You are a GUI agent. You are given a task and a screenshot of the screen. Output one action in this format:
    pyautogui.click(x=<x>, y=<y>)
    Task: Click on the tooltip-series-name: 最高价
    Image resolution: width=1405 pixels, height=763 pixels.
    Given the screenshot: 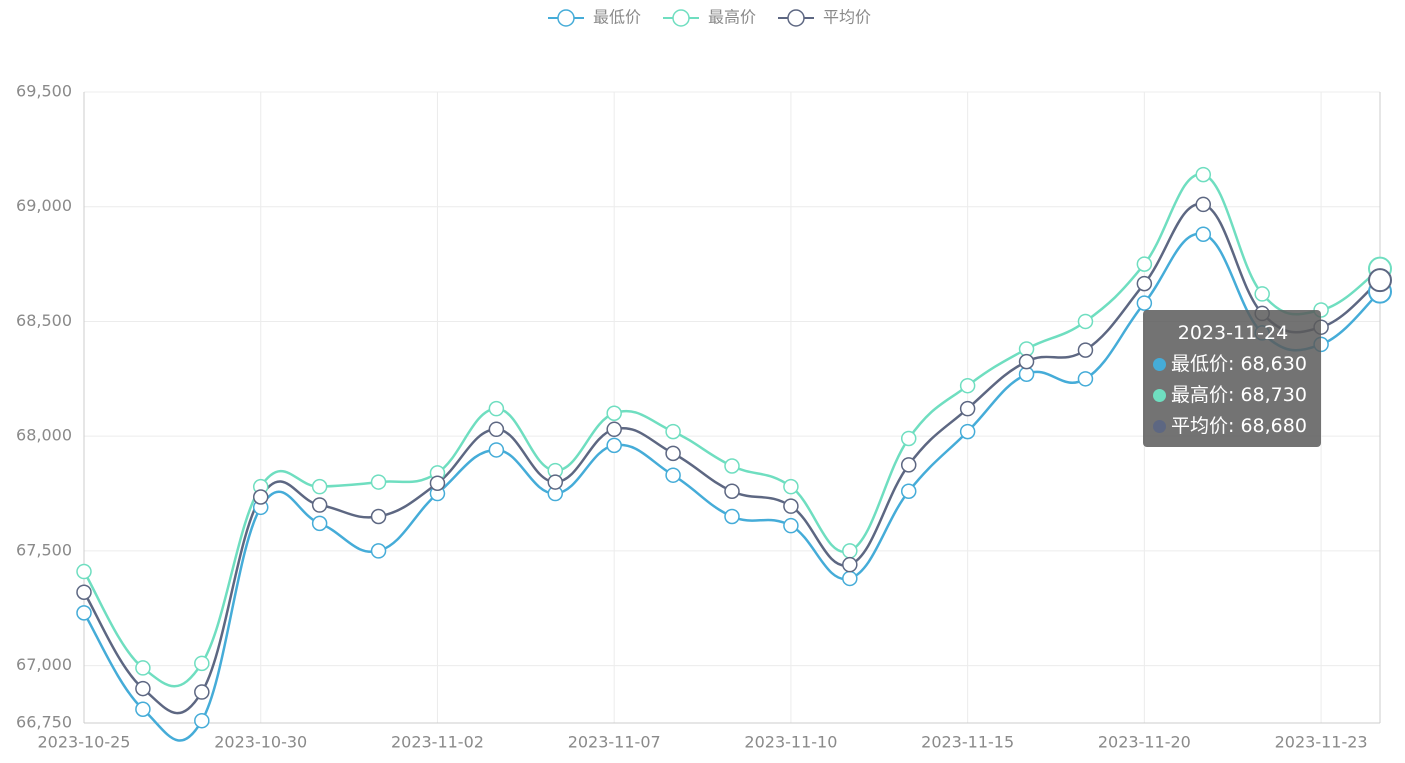 What is the action you would take?
    pyautogui.click(x=1200, y=395)
    